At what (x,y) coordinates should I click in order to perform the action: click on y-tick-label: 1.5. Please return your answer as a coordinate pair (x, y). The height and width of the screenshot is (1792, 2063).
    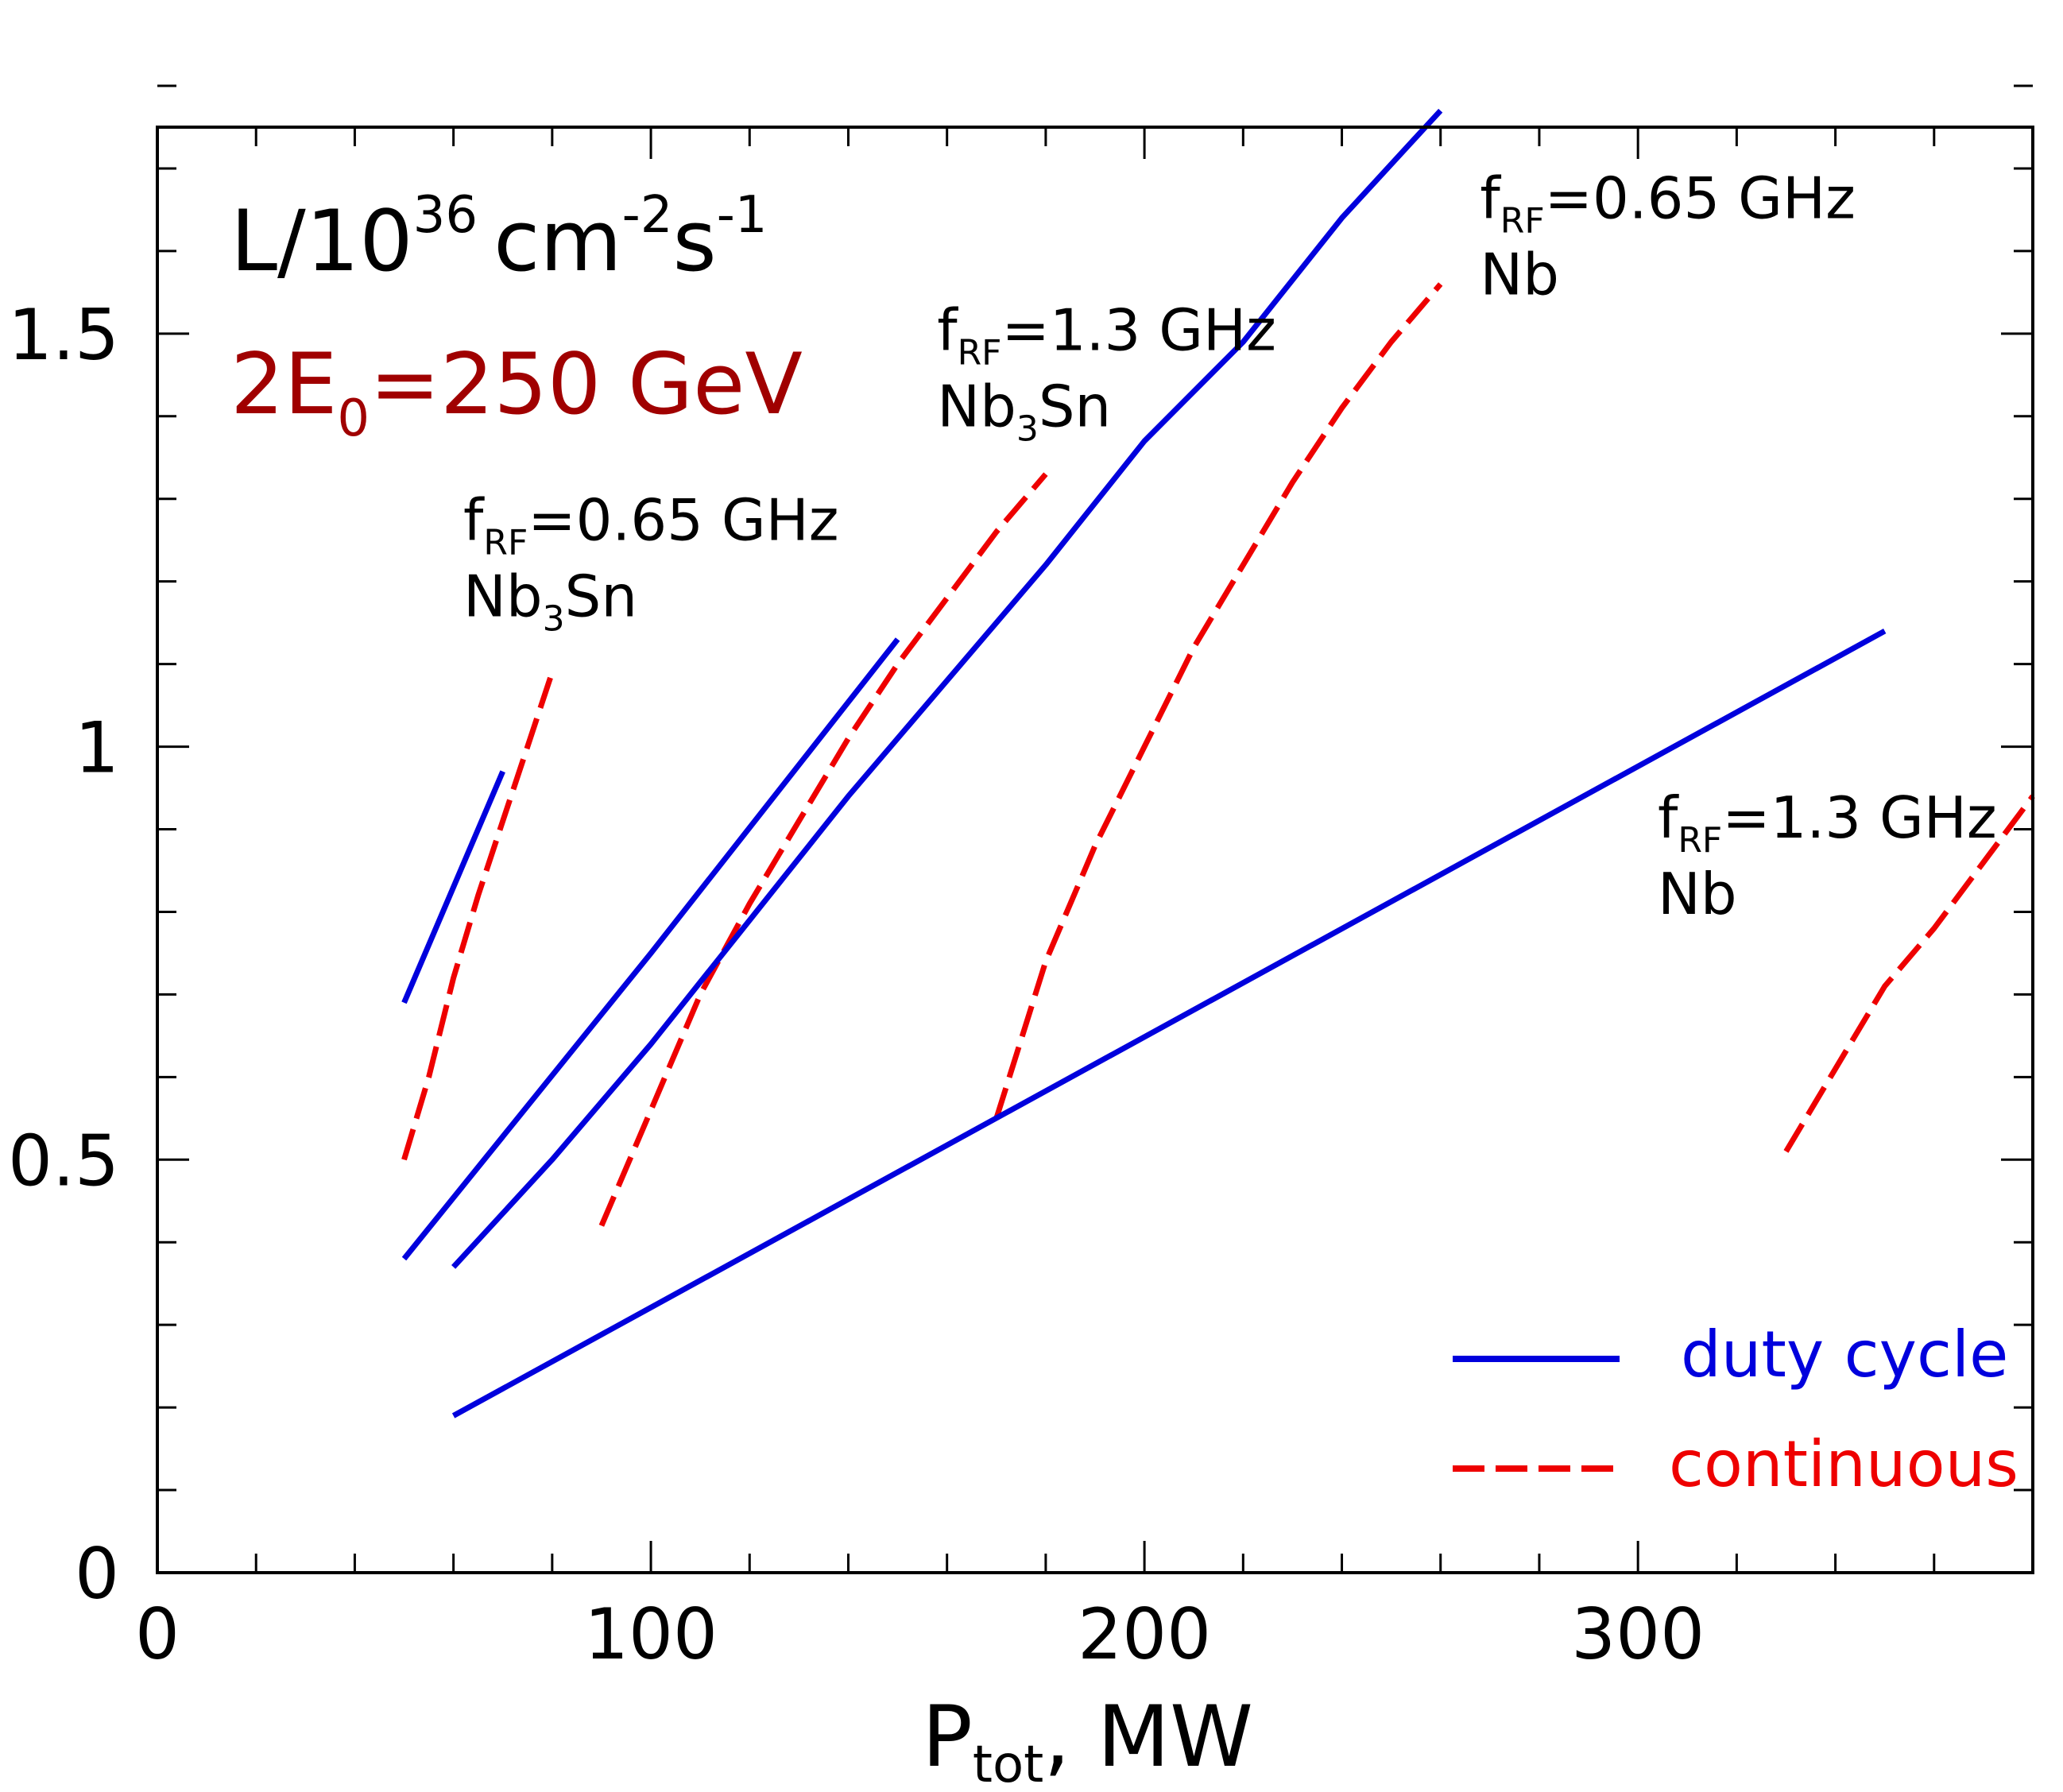
    Looking at the image, I should click on (63, 335).